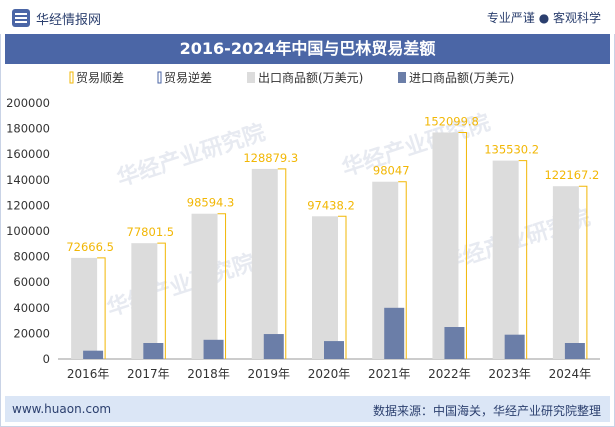  What do you see at coordinates (571, 175) in the screenshot?
I see `surplus-data-label: 122167.2` at bounding box center [571, 175].